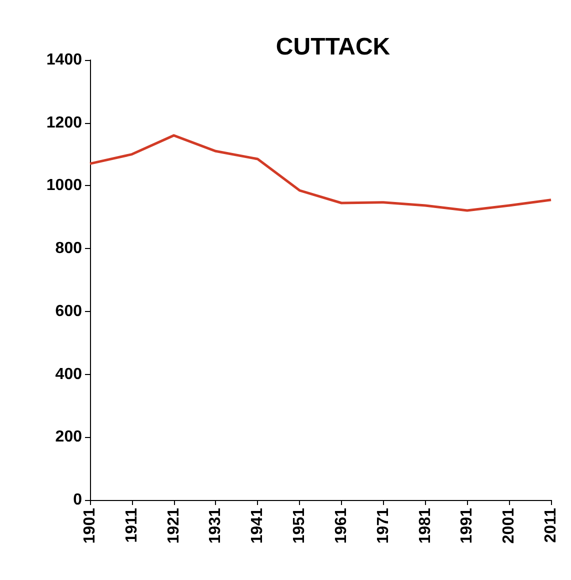 This screenshot has height=580, width=571. Describe the element at coordinates (257, 526) in the screenshot. I see `x-tick-label: 1941` at that location.